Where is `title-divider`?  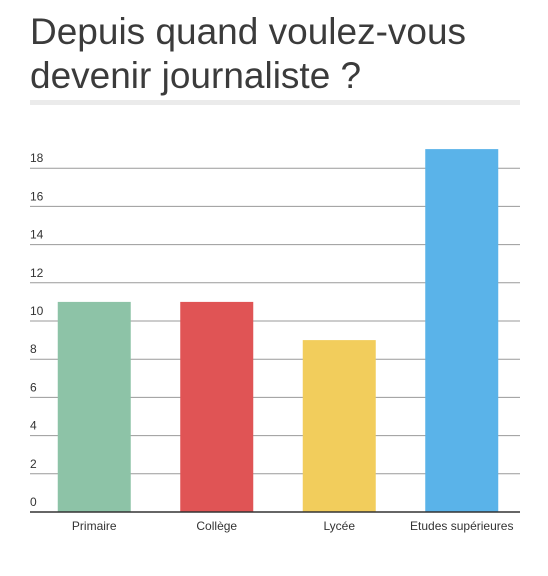 title-divider is located at coordinates (275, 102).